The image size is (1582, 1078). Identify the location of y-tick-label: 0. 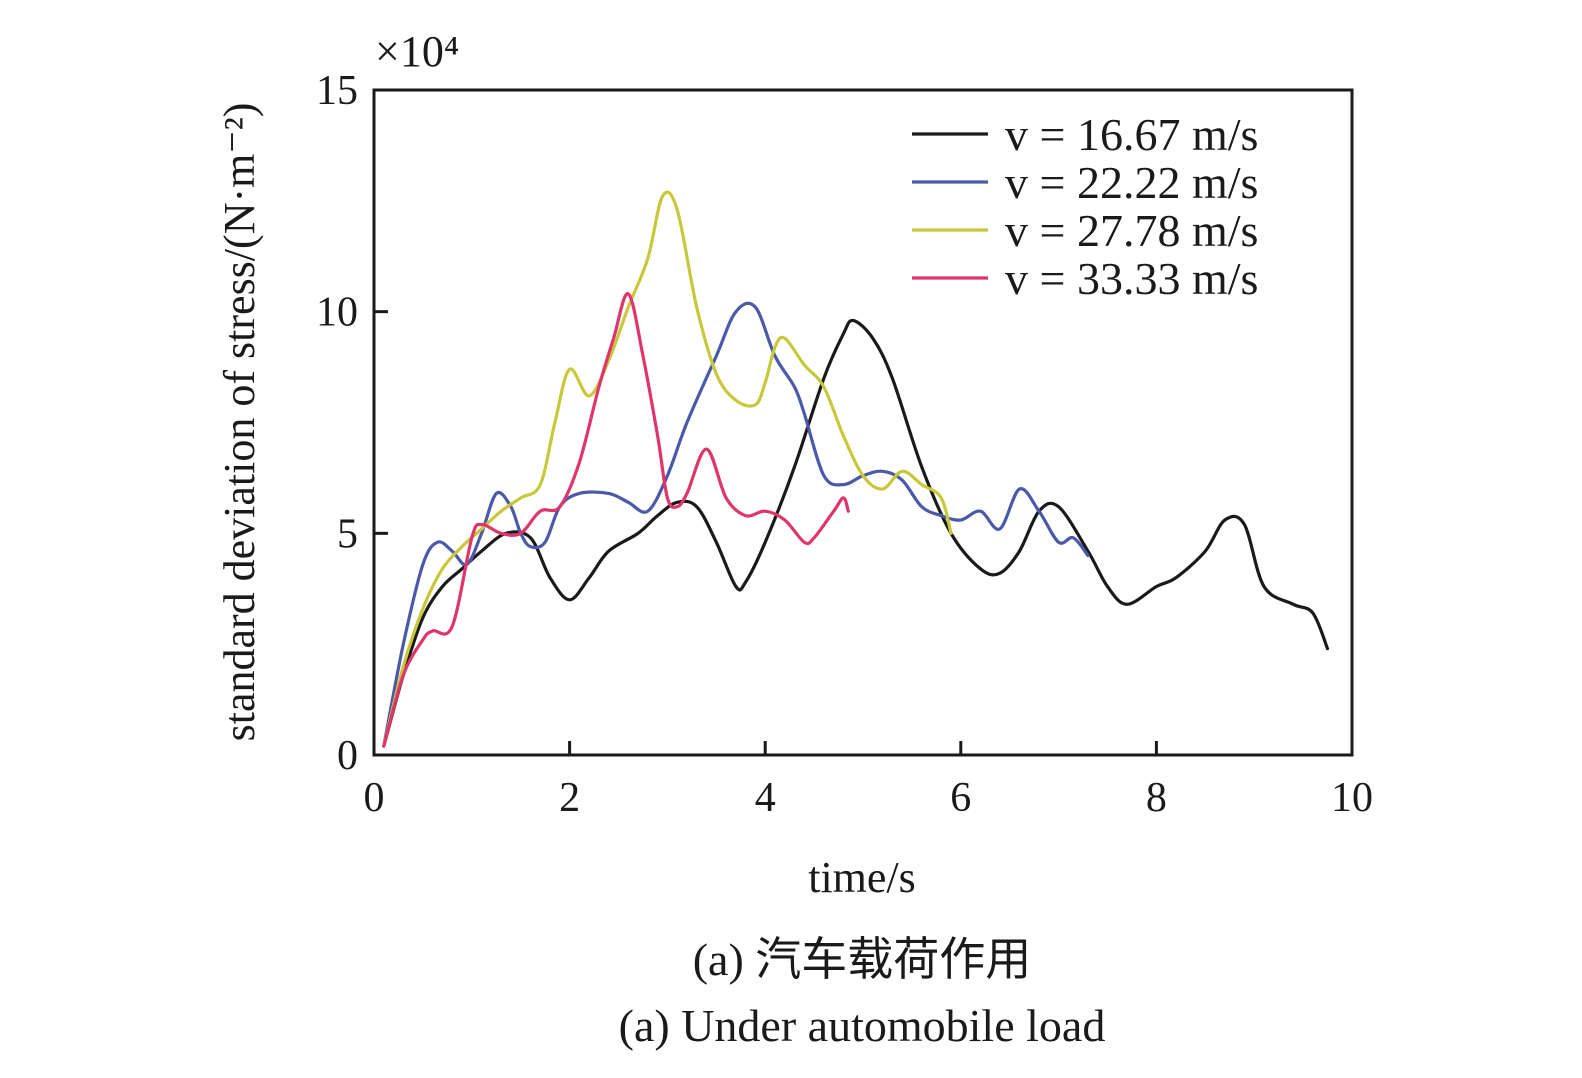
(347, 756).